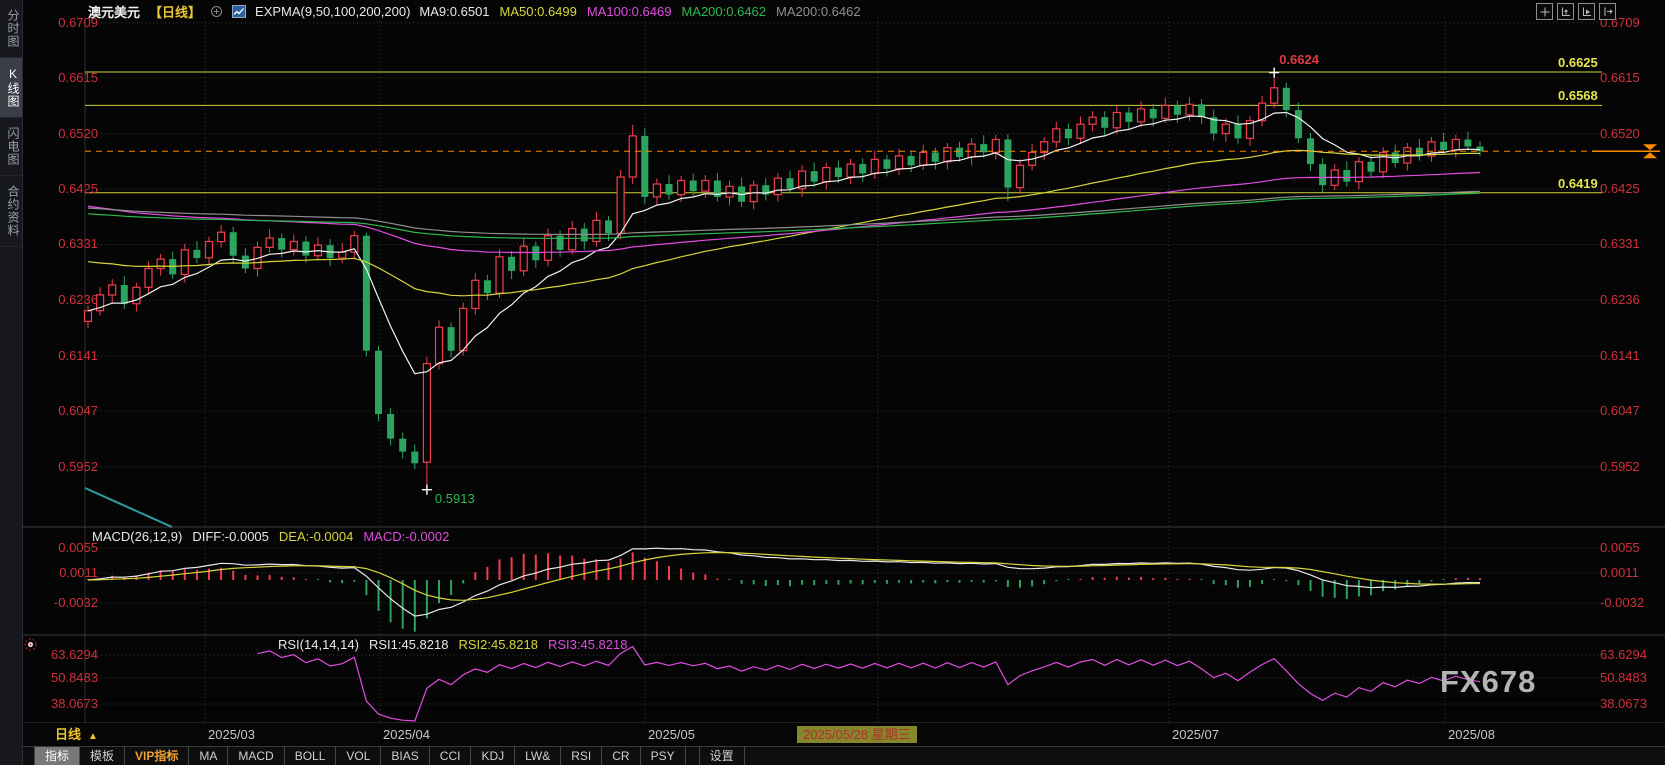  What do you see at coordinates (406, 734) in the screenshot?
I see `time-label: 2025/04` at bounding box center [406, 734].